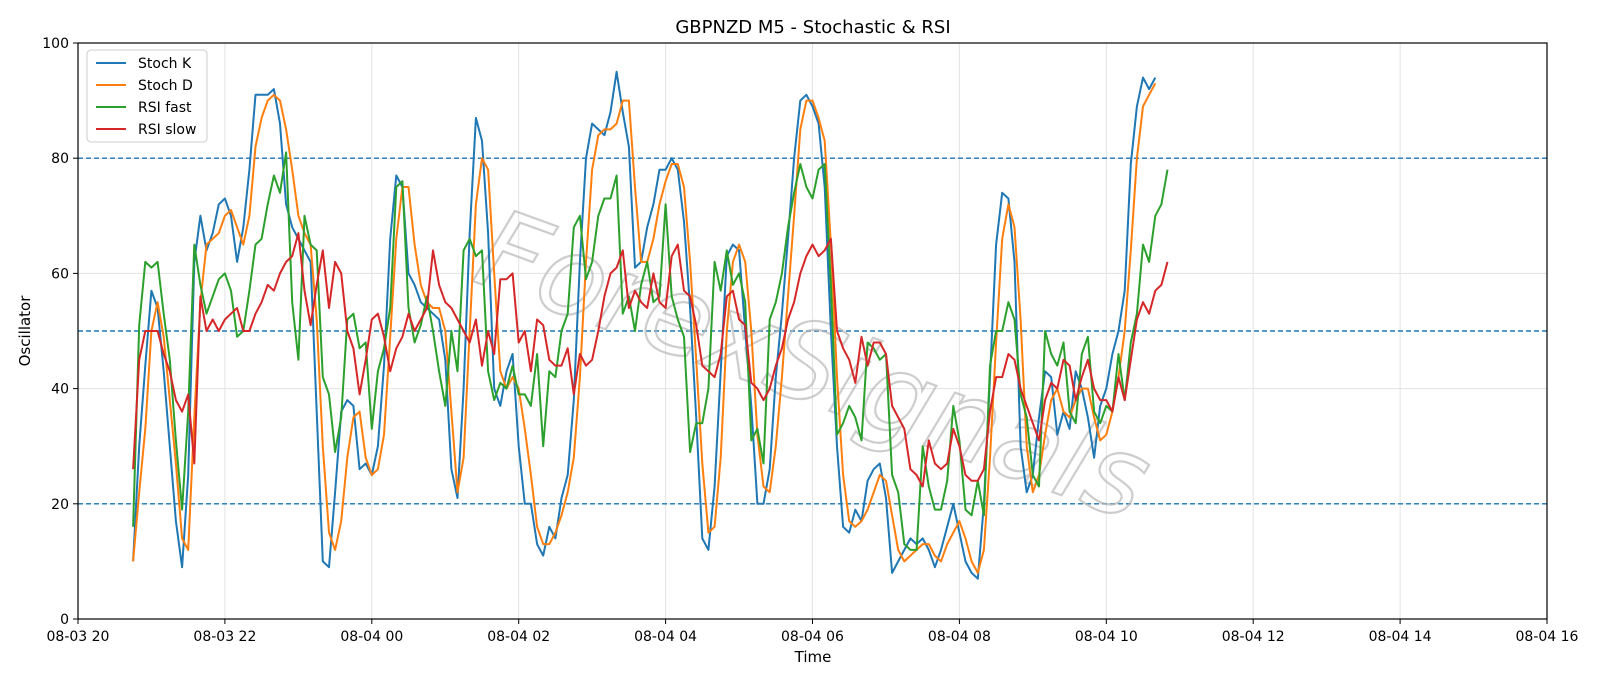  What do you see at coordinates (224, 637) in the screenshot?
I see `x-tick-label: 08-03 22` at bounding box center [224, 637].